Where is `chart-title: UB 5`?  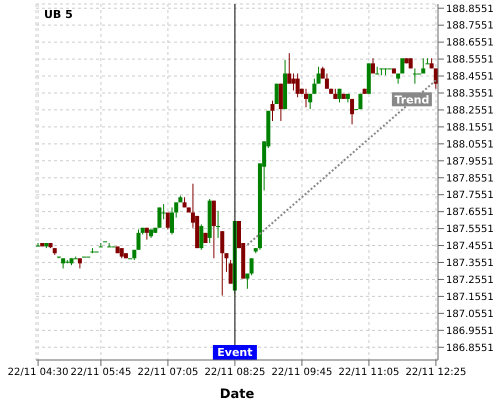 chart-title: UB 5 is located at coordinates (58, 14).